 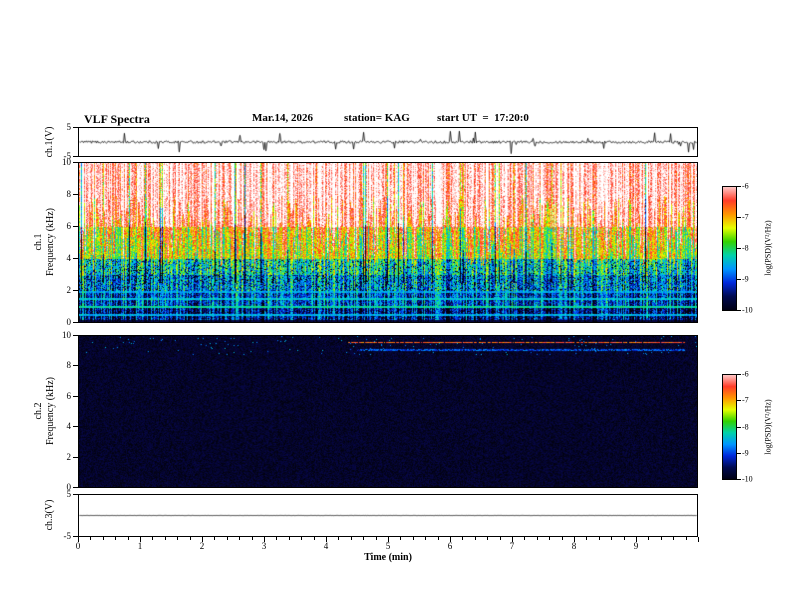 What do you see at coordinates (745, 374) in the screenshot?
I see `colorbar-tick-label: -6` at bounding box center [745, 374].